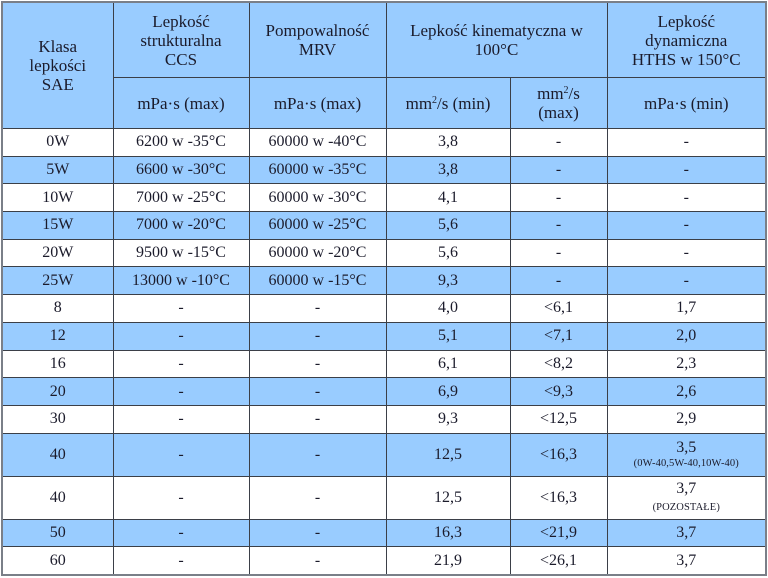 The width and height of the screenshot is (768, 578). Describe the element at coordinates (317, 103) in the screenshot. I see `unit-mrv: mPa·s (max)` at that location.